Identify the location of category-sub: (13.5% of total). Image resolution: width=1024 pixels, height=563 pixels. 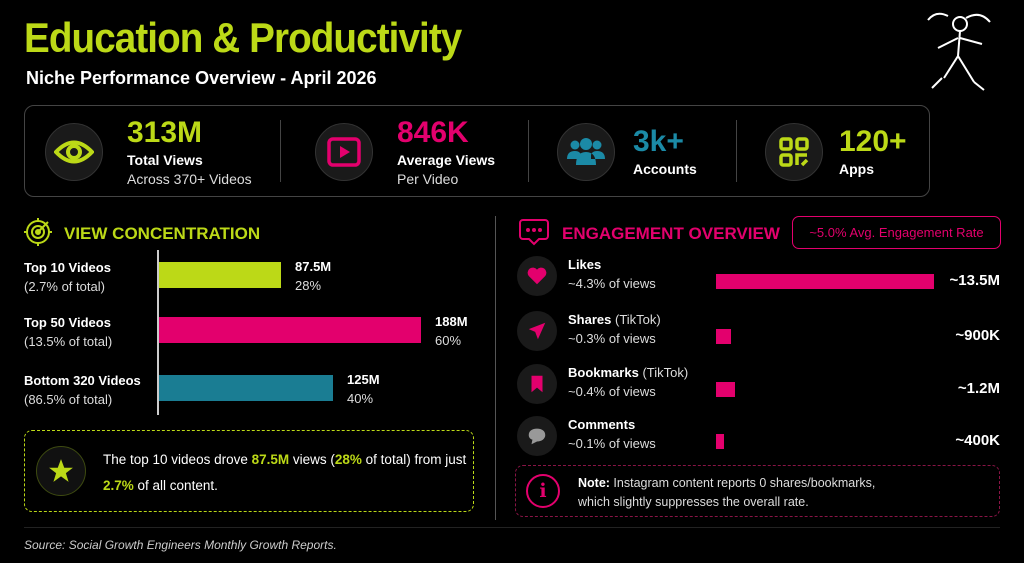
(68, 341).